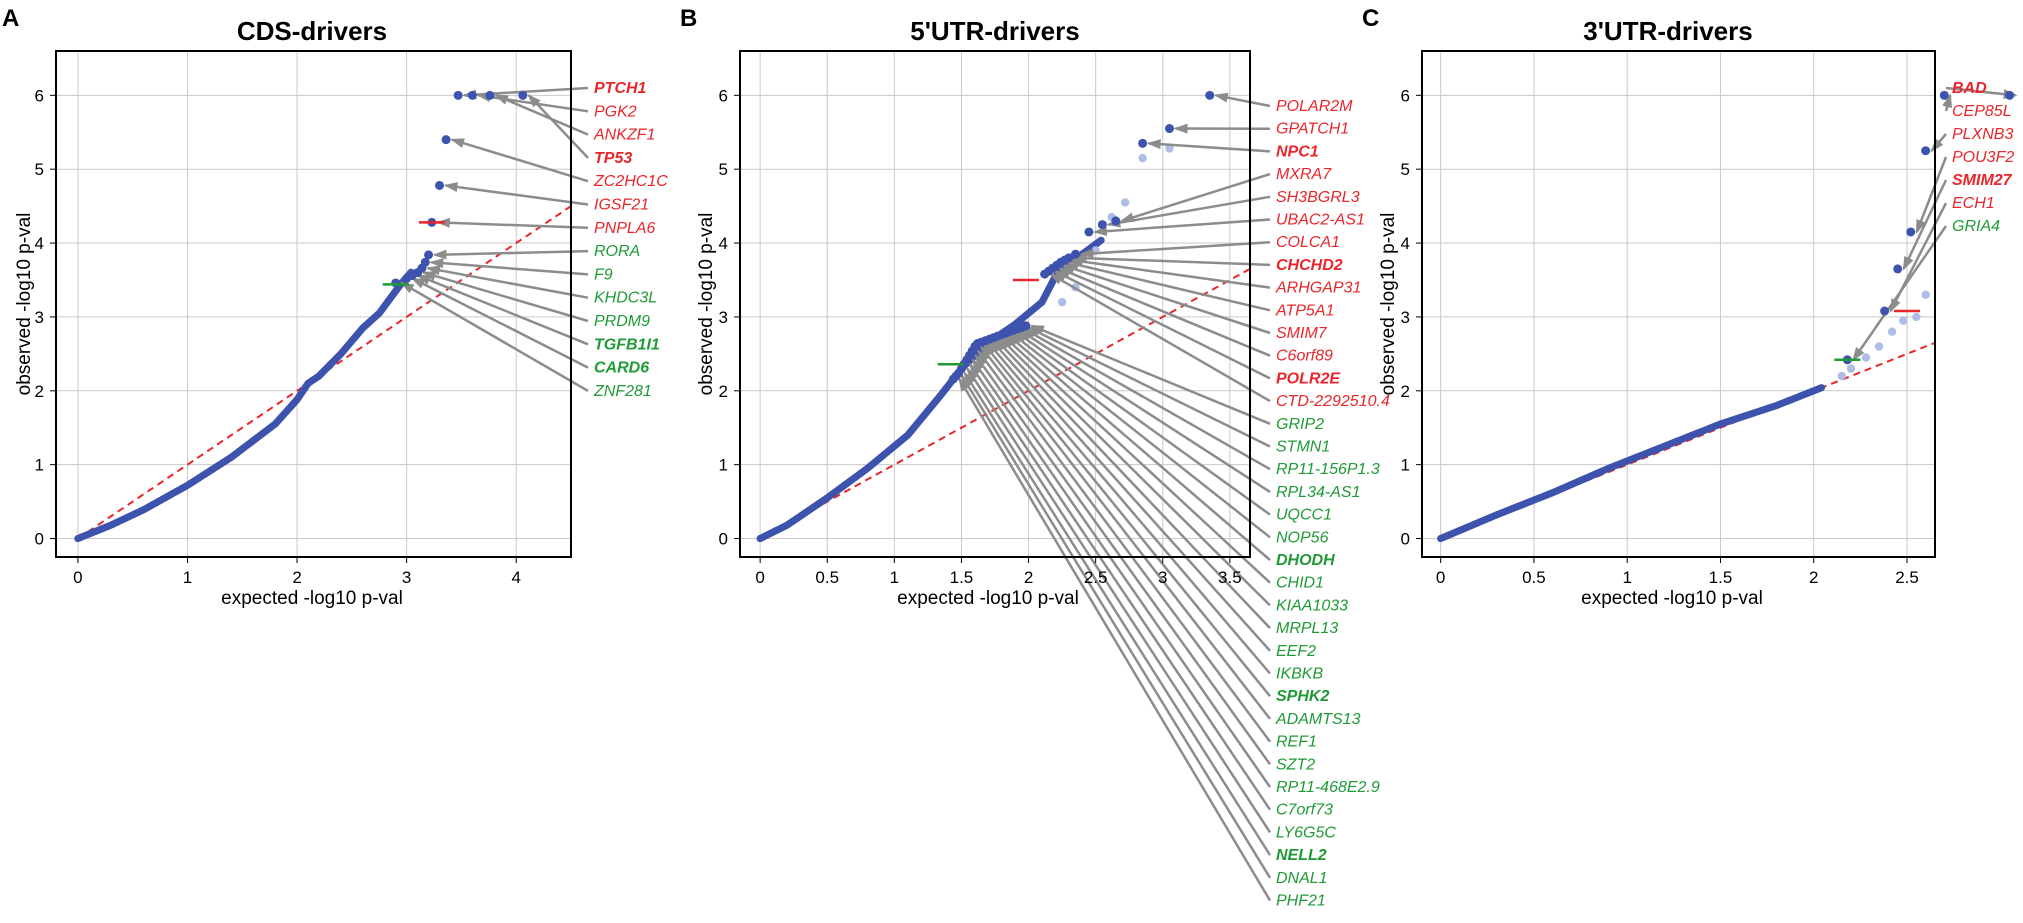 The image size is (2023, 923). I want to click on panel-a-gene-label: ANKZF1, so click(624, 135).